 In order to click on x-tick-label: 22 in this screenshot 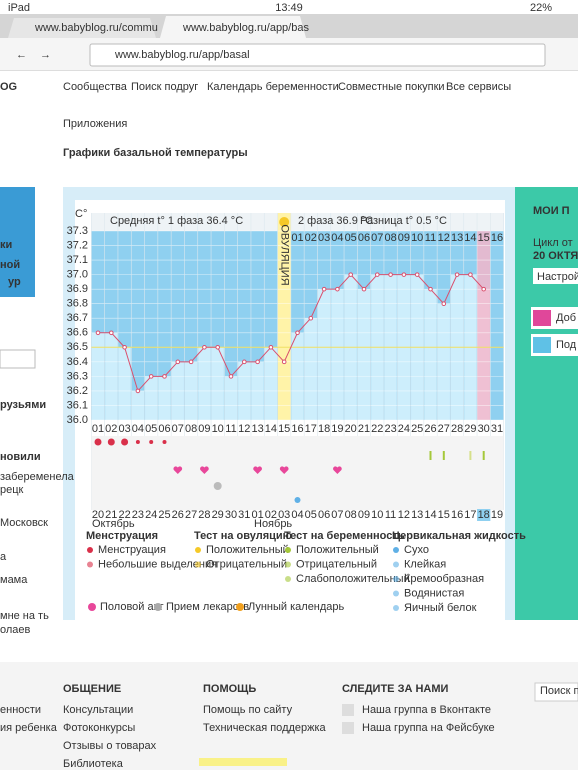, I will do `click(377, 429)`.